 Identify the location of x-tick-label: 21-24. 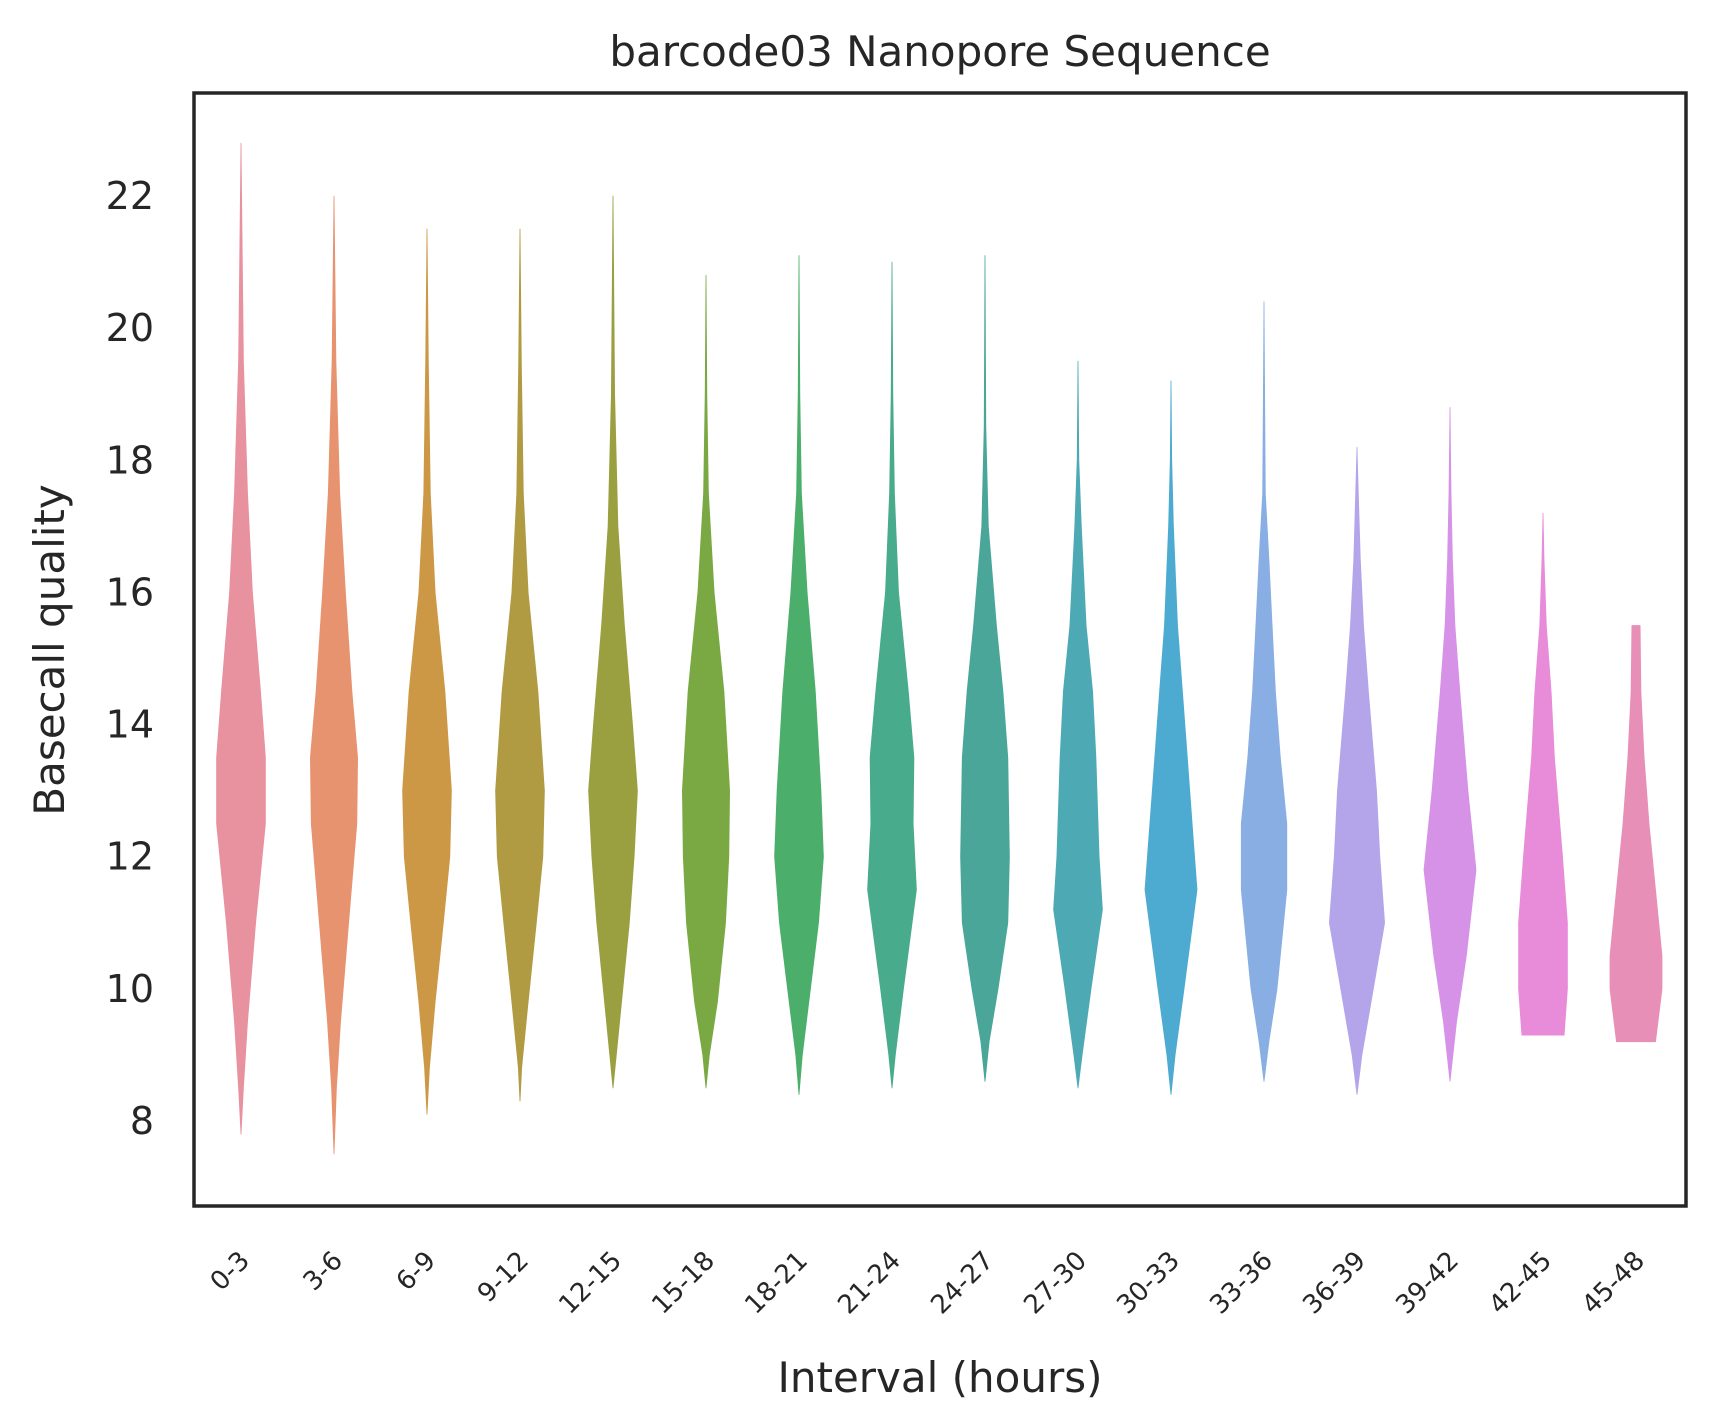
(869, 1283).